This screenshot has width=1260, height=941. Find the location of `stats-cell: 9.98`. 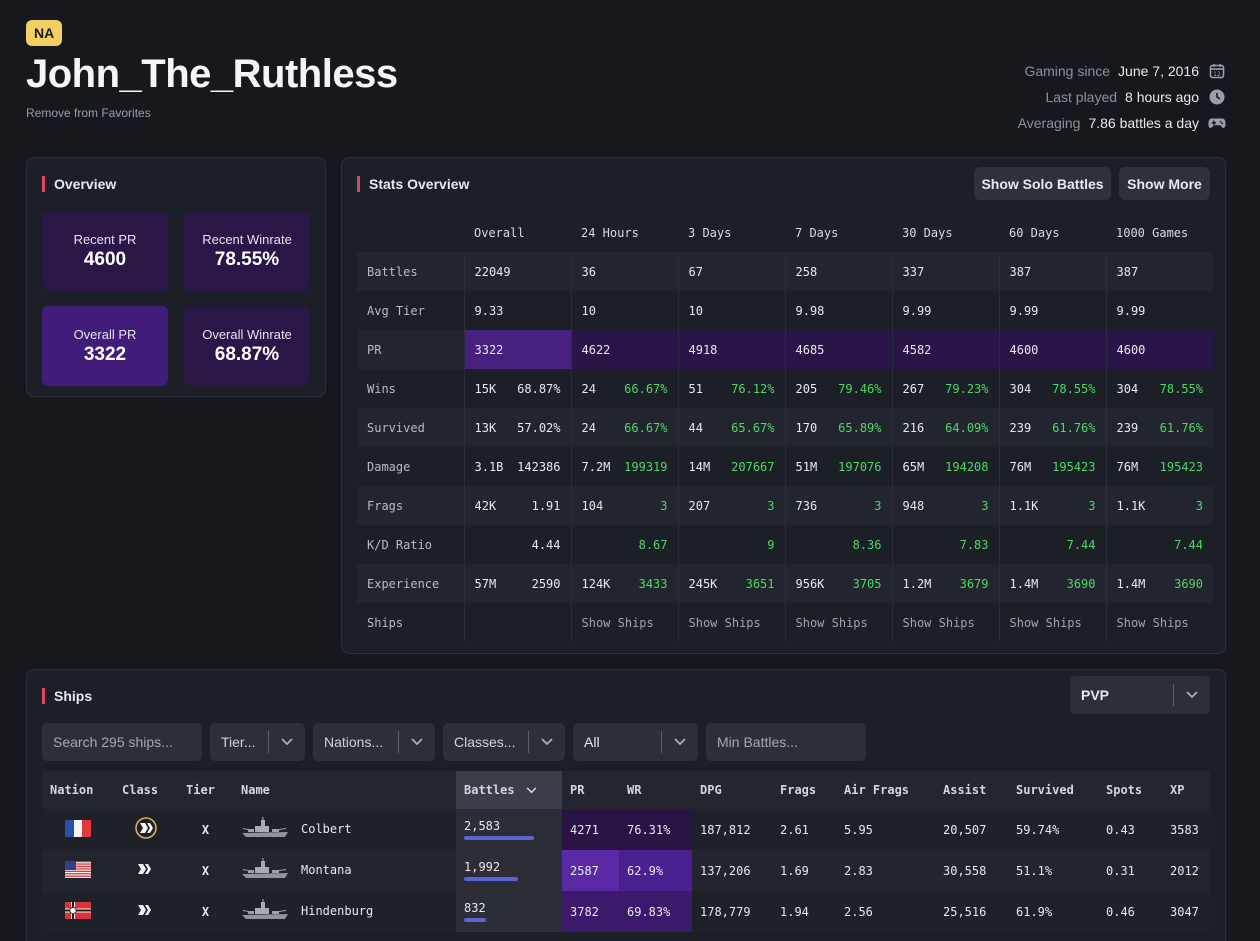

stats-cell: 9.98 is located at coordinates (838, 310).